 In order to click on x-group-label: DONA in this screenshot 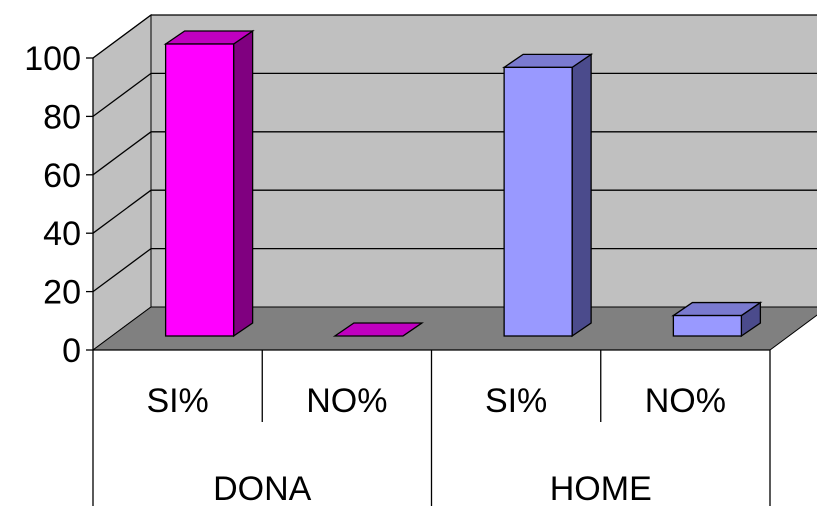, I will do `click(262, 488)`.